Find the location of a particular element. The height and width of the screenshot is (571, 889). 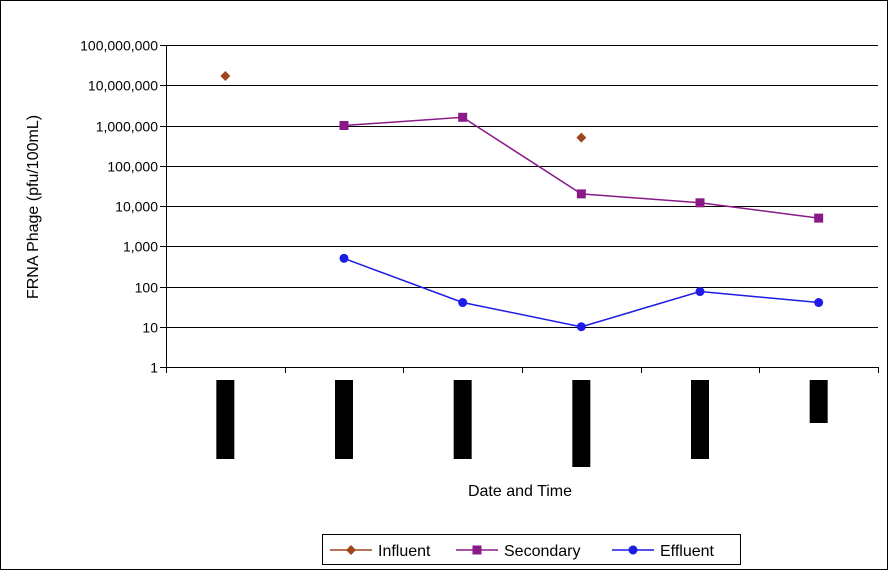

legend: Influent Secondary Effluent is located at coordinates (531, 549).